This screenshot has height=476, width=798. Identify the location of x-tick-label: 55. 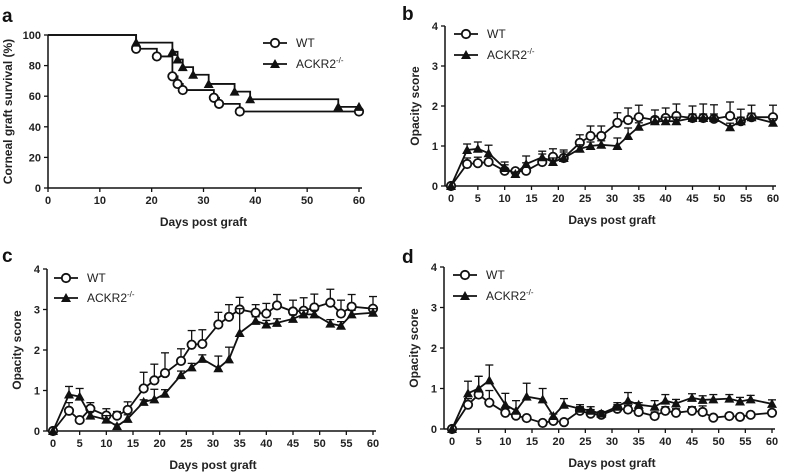
(746, 199).